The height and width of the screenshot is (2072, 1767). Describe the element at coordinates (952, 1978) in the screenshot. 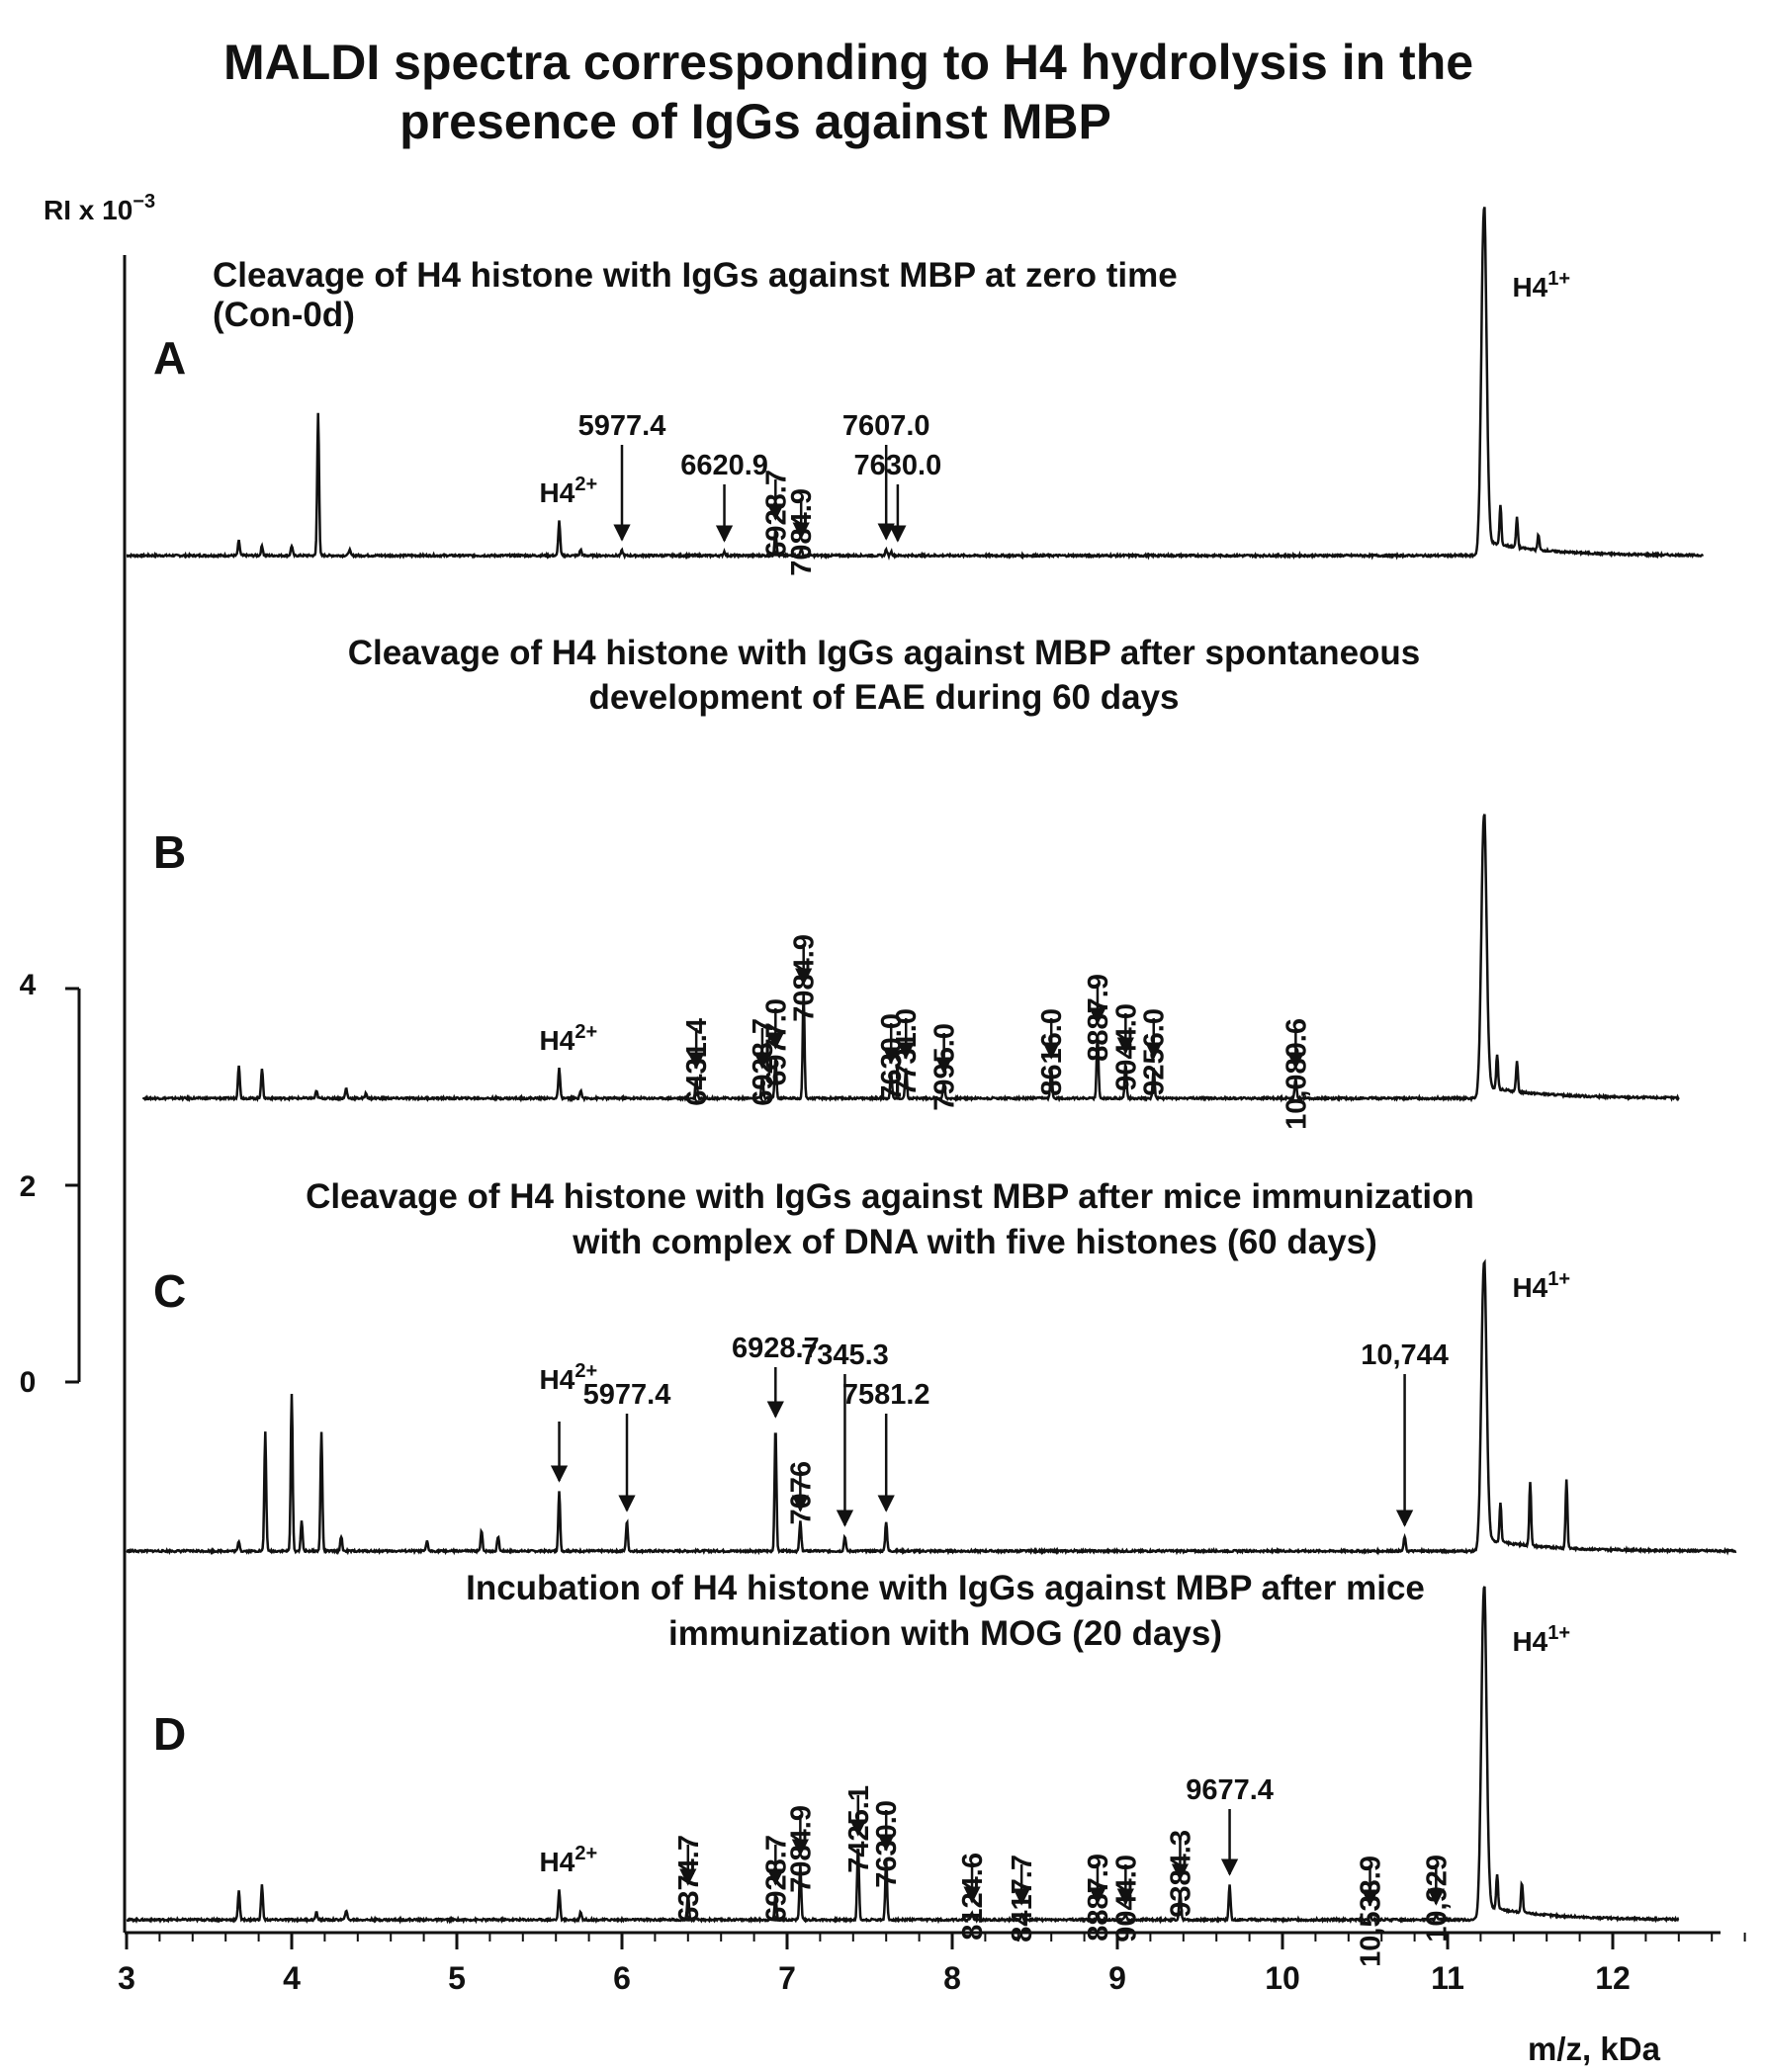

I see `x-tick-label: 8` at that location.